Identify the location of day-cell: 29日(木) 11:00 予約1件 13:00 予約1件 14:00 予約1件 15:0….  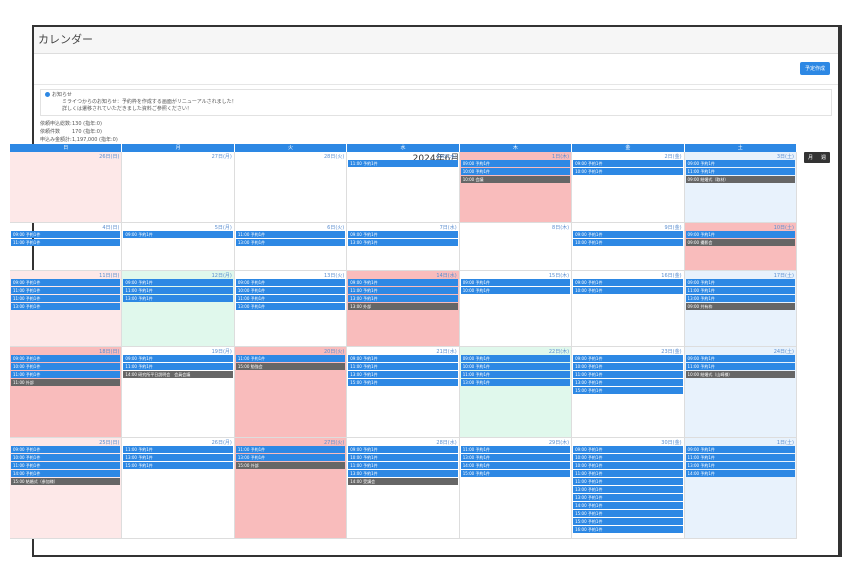
(516, 488).